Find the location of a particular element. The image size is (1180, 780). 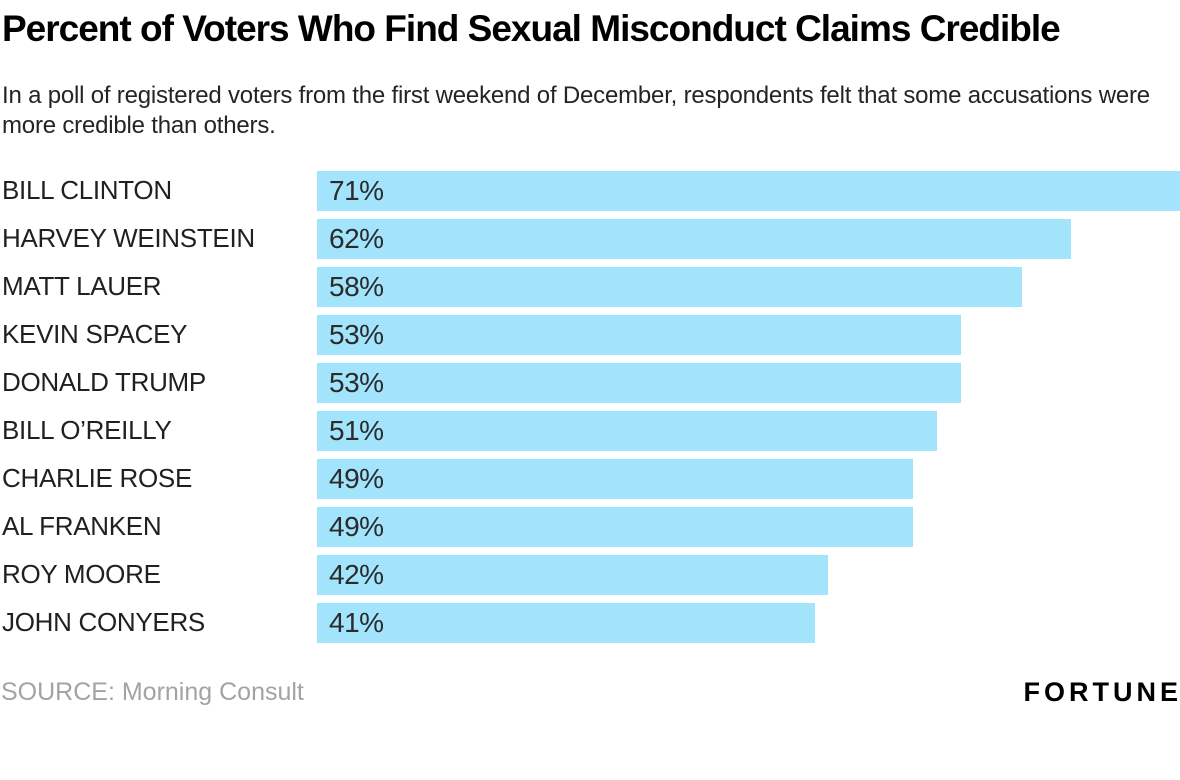

bar-row: HARVEY WEINSTEIN 62% is located at coordinates (590, 238).